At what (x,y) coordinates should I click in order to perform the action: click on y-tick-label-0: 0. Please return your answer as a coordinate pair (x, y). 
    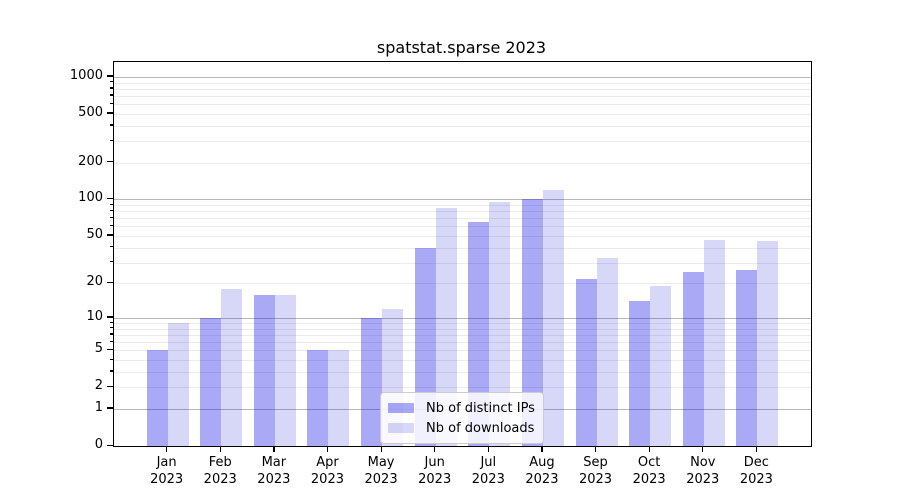
    Looking at the image, I should click on (98, 444).